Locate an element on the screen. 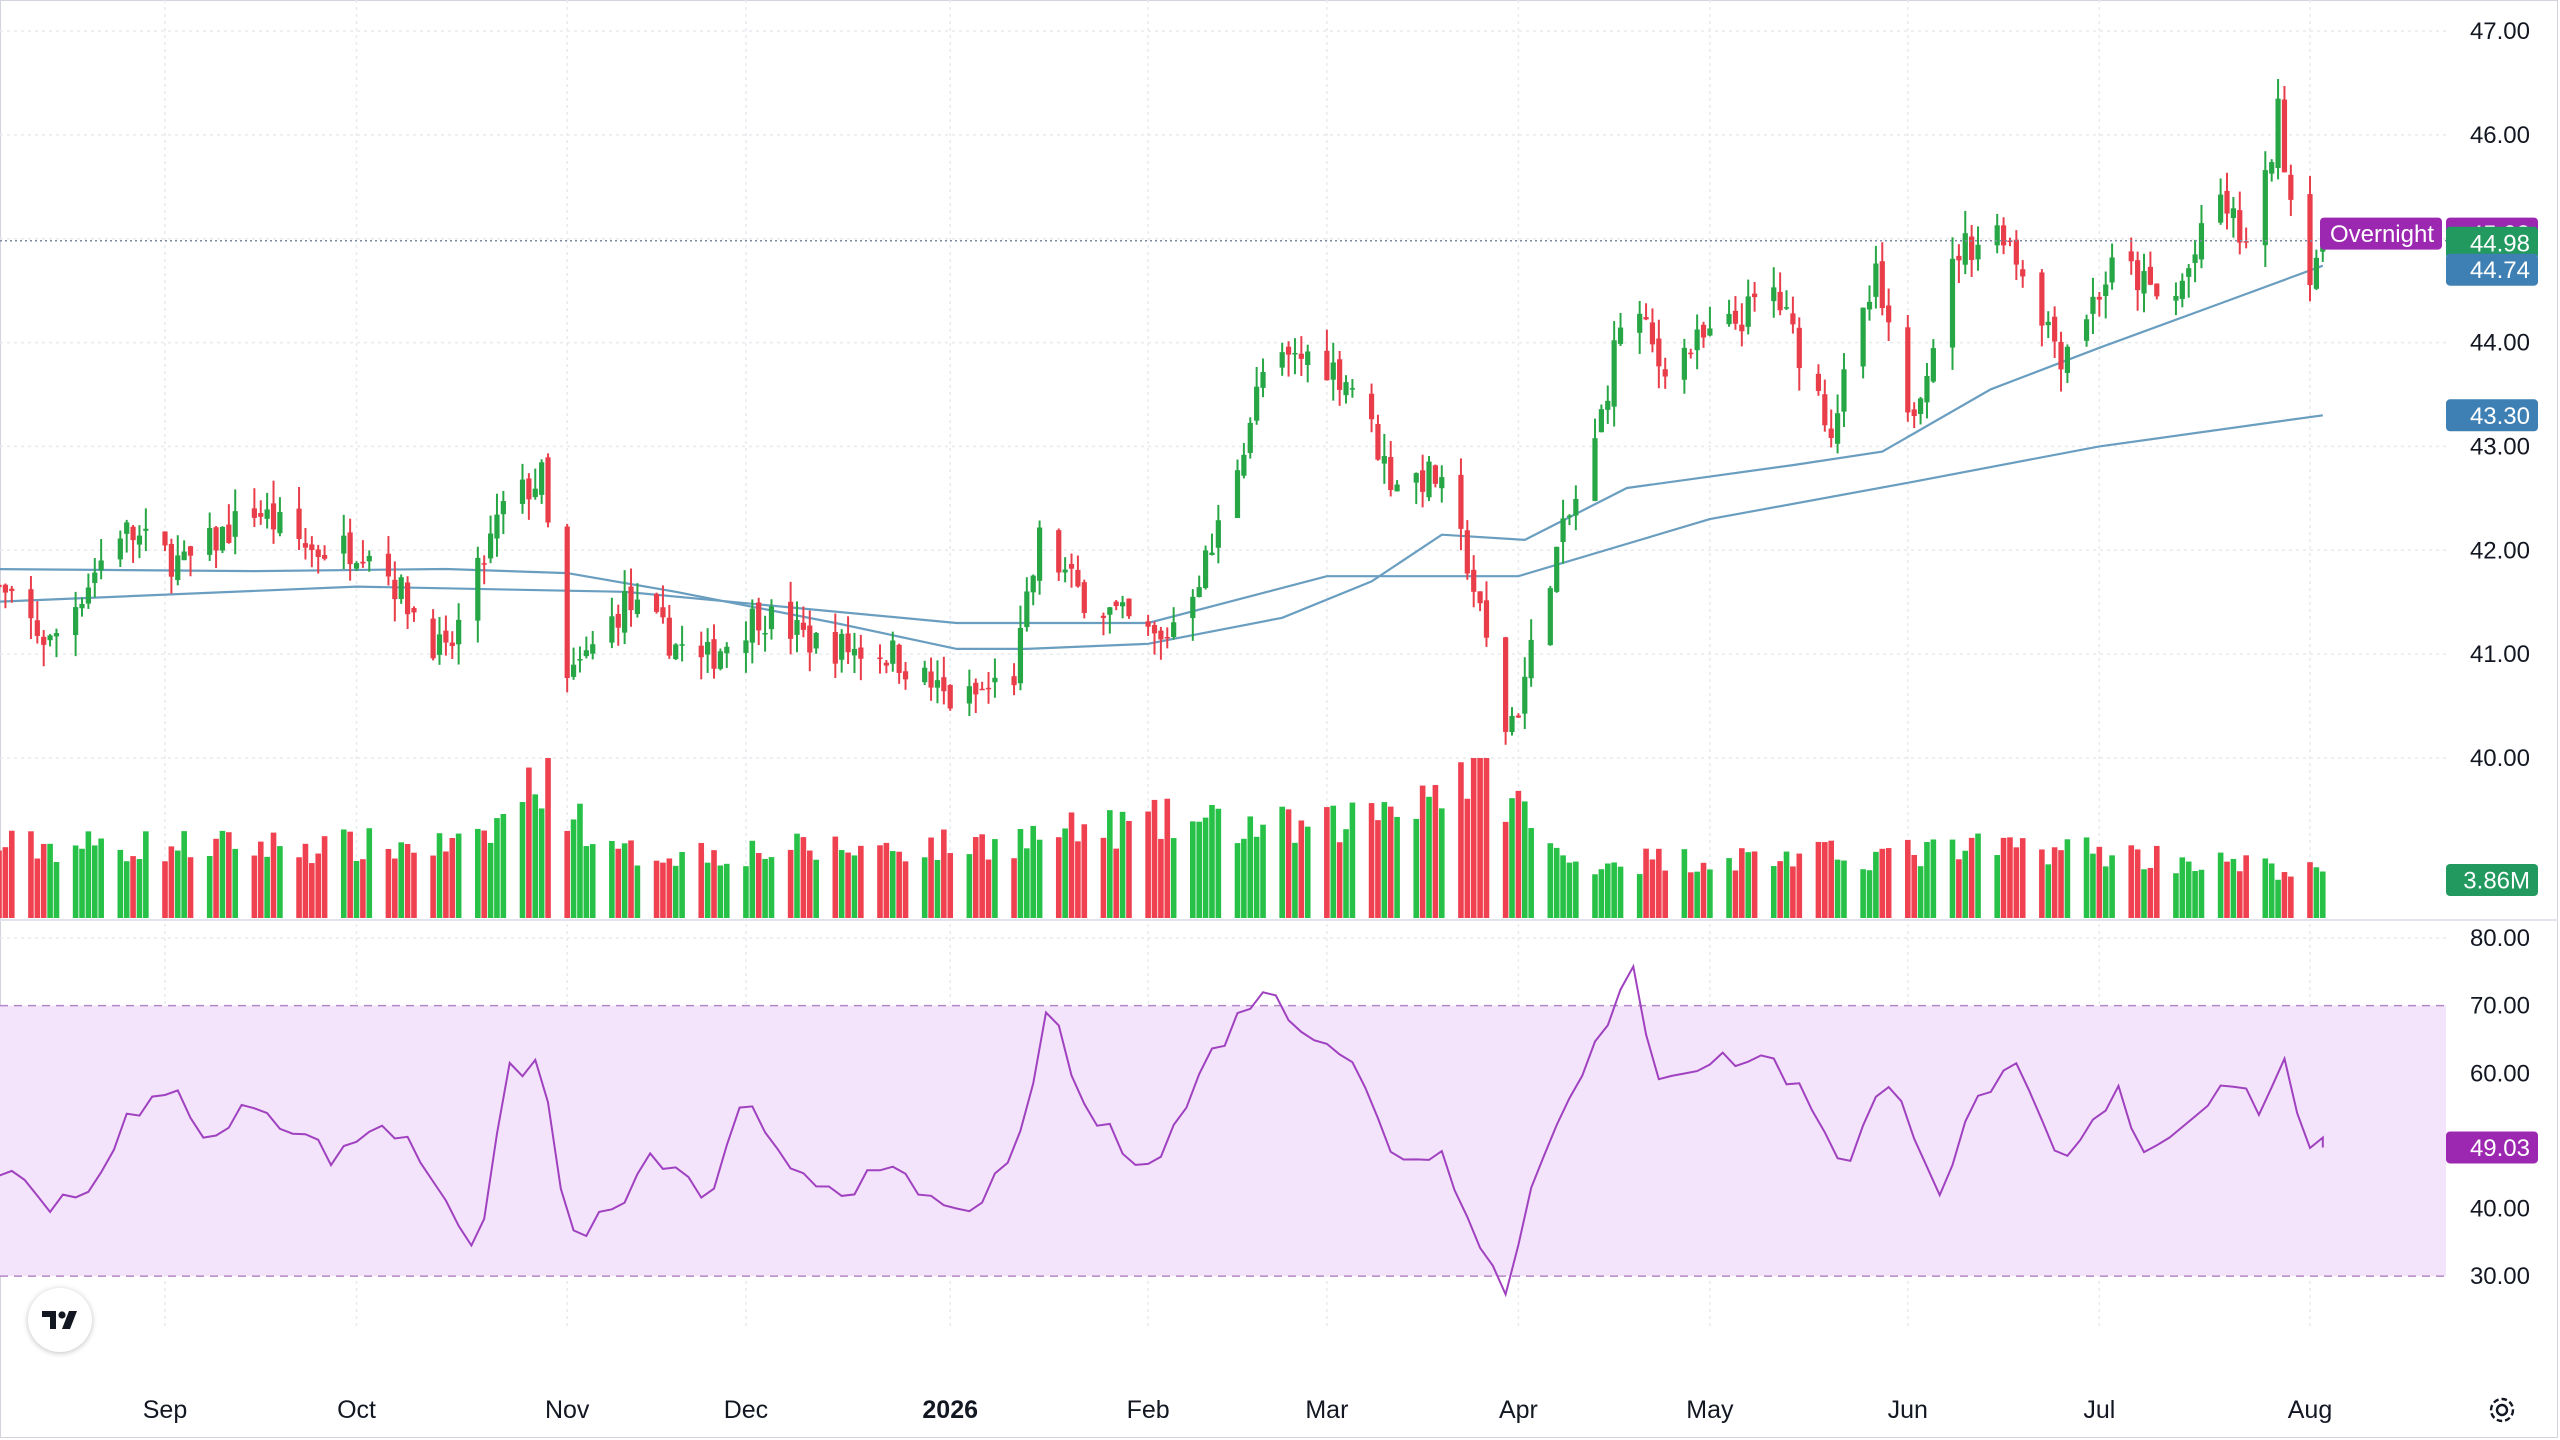 This screenshot has height=1440, width=2560. gear-icon is located at coordinates (2502, 1410).